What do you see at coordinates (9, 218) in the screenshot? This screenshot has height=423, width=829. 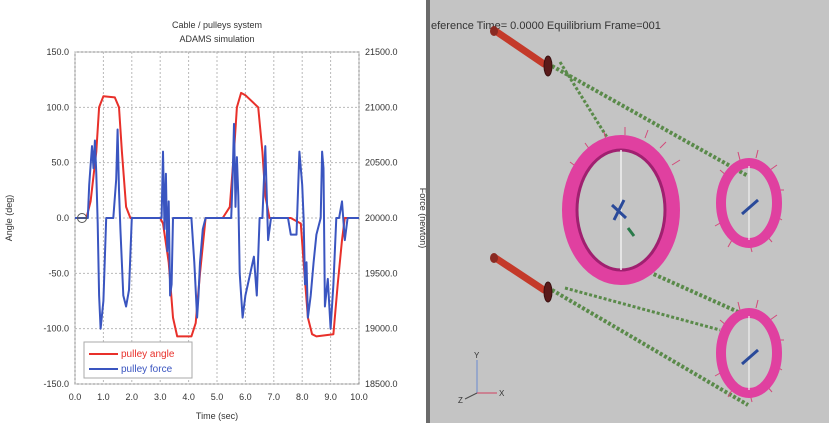 I see `y-axis-label: Angle (deg)` at bounding box center [9, 218].